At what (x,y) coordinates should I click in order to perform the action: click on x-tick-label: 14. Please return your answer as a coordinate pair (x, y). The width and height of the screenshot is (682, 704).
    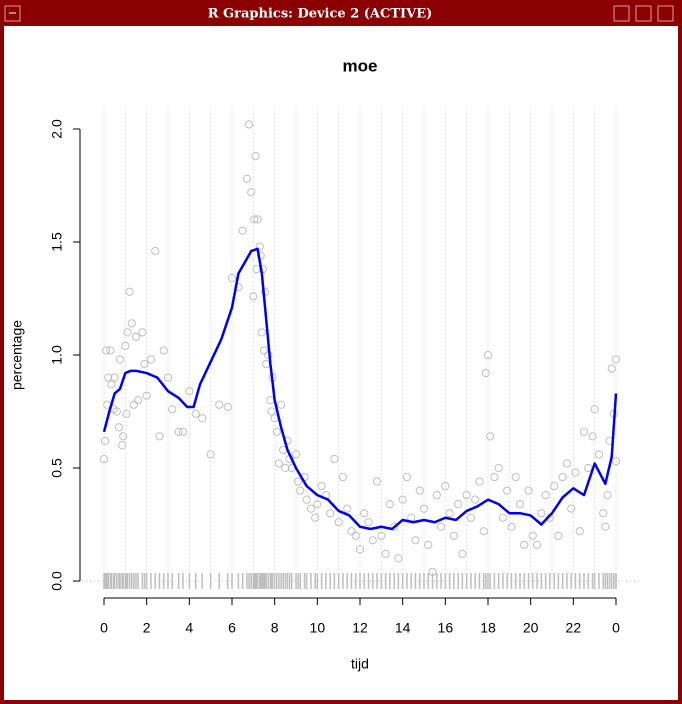
    Looking at the image, I should click on (403, 628).